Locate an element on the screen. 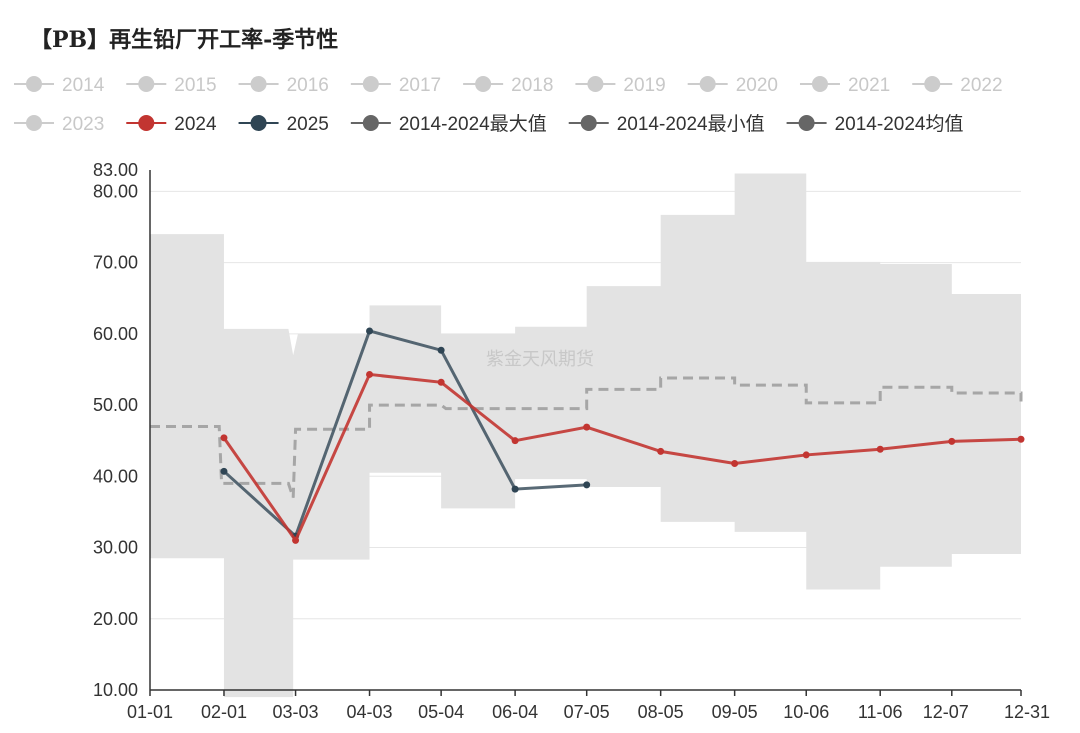 The height and width of the screenshot is (733, 1080). legend-item-2016: 2016 is located at coordinates (283, 85).